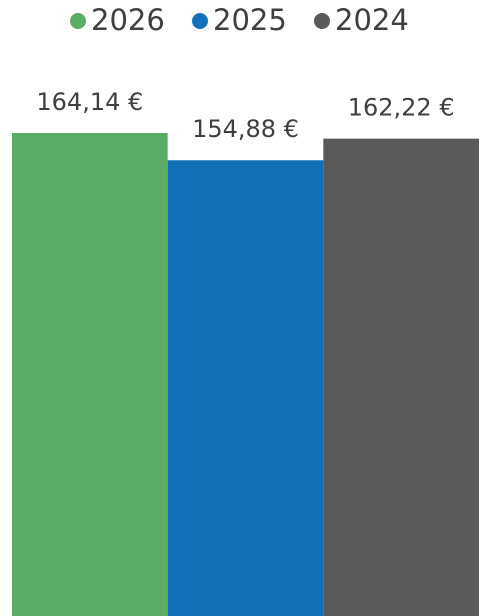 The image size is (479, 616). What do you see at coordinates (372, 20) in the screenshot?
I see `legend-label: 2024` at bounding box center [372, 20].